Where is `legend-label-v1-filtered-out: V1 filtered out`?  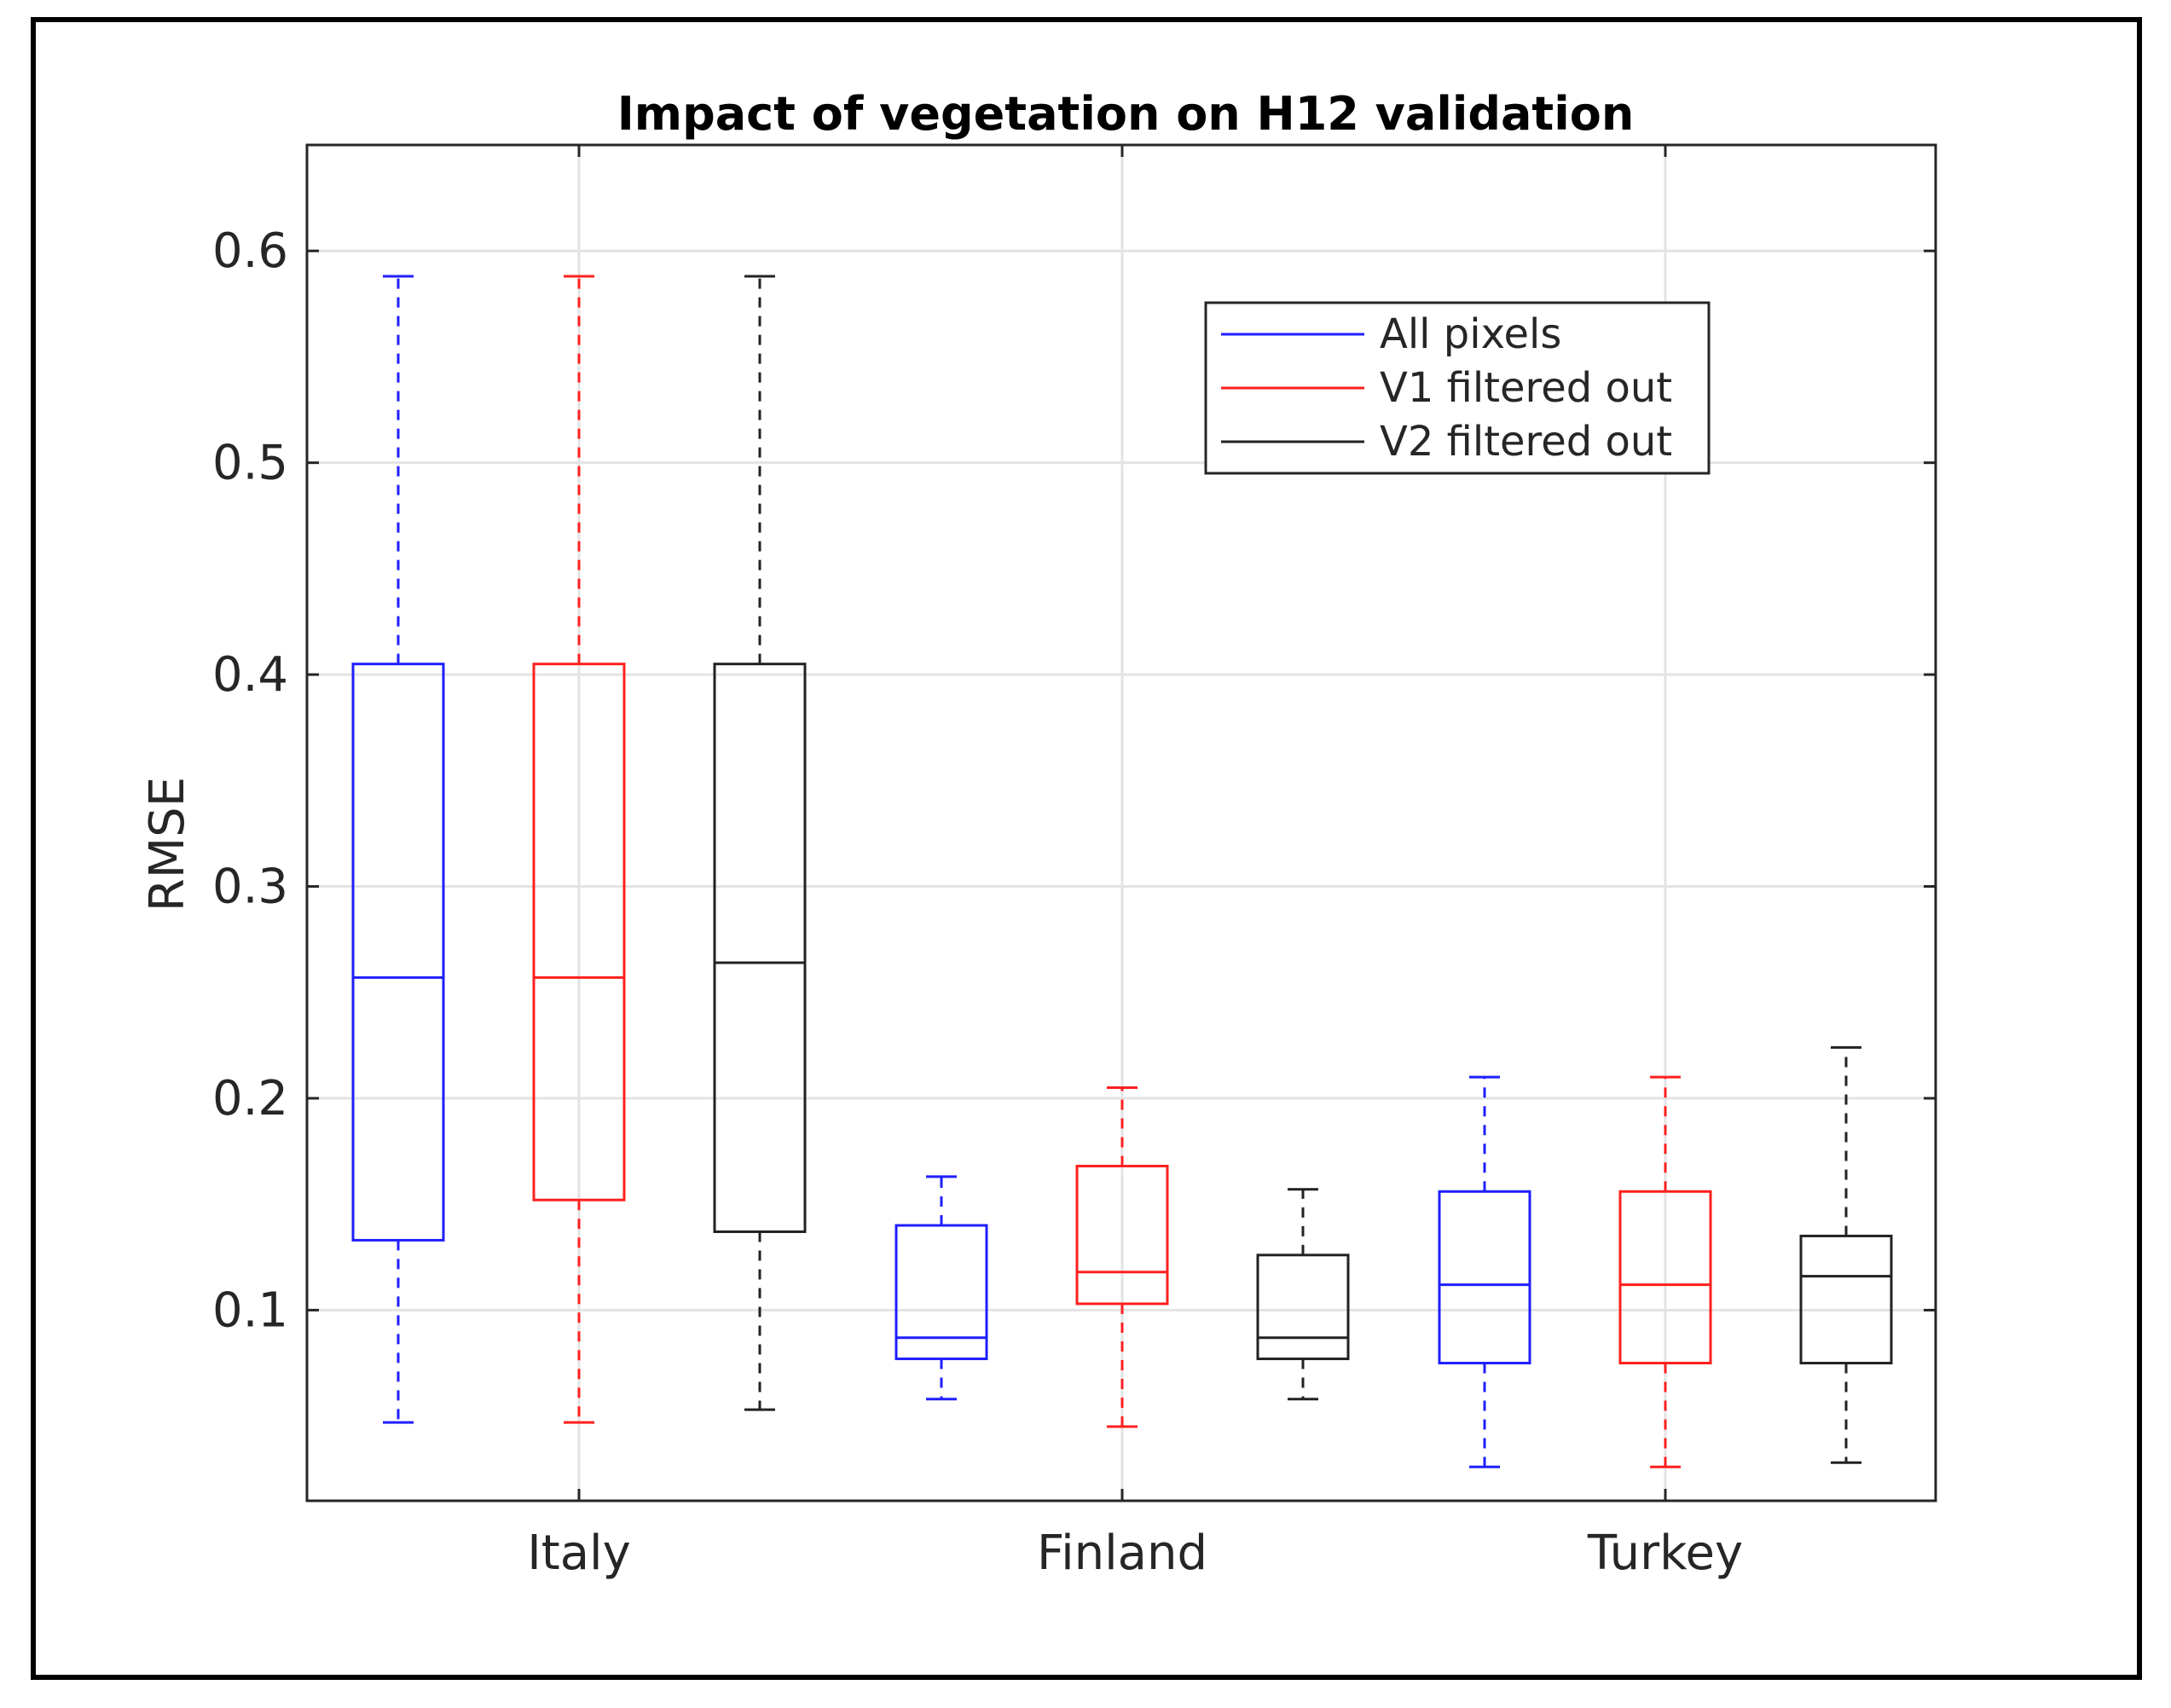
legend-label-v1-filtered-out: V1 filtered out is located at coordinates (1526, 388).